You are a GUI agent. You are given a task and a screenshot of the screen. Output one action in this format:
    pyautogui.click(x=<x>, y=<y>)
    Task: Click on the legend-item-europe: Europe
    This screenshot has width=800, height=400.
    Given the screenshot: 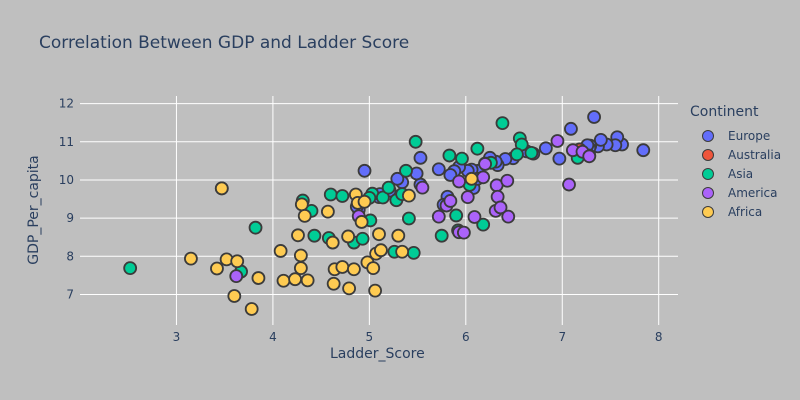 What is the action you would take?
    pyautogui.click(x=745, y=135)
    